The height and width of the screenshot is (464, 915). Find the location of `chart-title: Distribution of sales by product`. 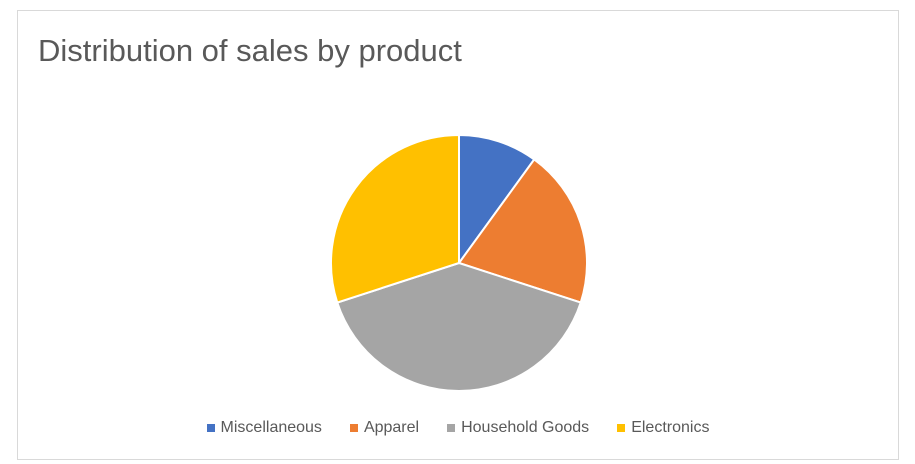

chart-title: Distribution of sales by product is located at coordinates (250, 50).